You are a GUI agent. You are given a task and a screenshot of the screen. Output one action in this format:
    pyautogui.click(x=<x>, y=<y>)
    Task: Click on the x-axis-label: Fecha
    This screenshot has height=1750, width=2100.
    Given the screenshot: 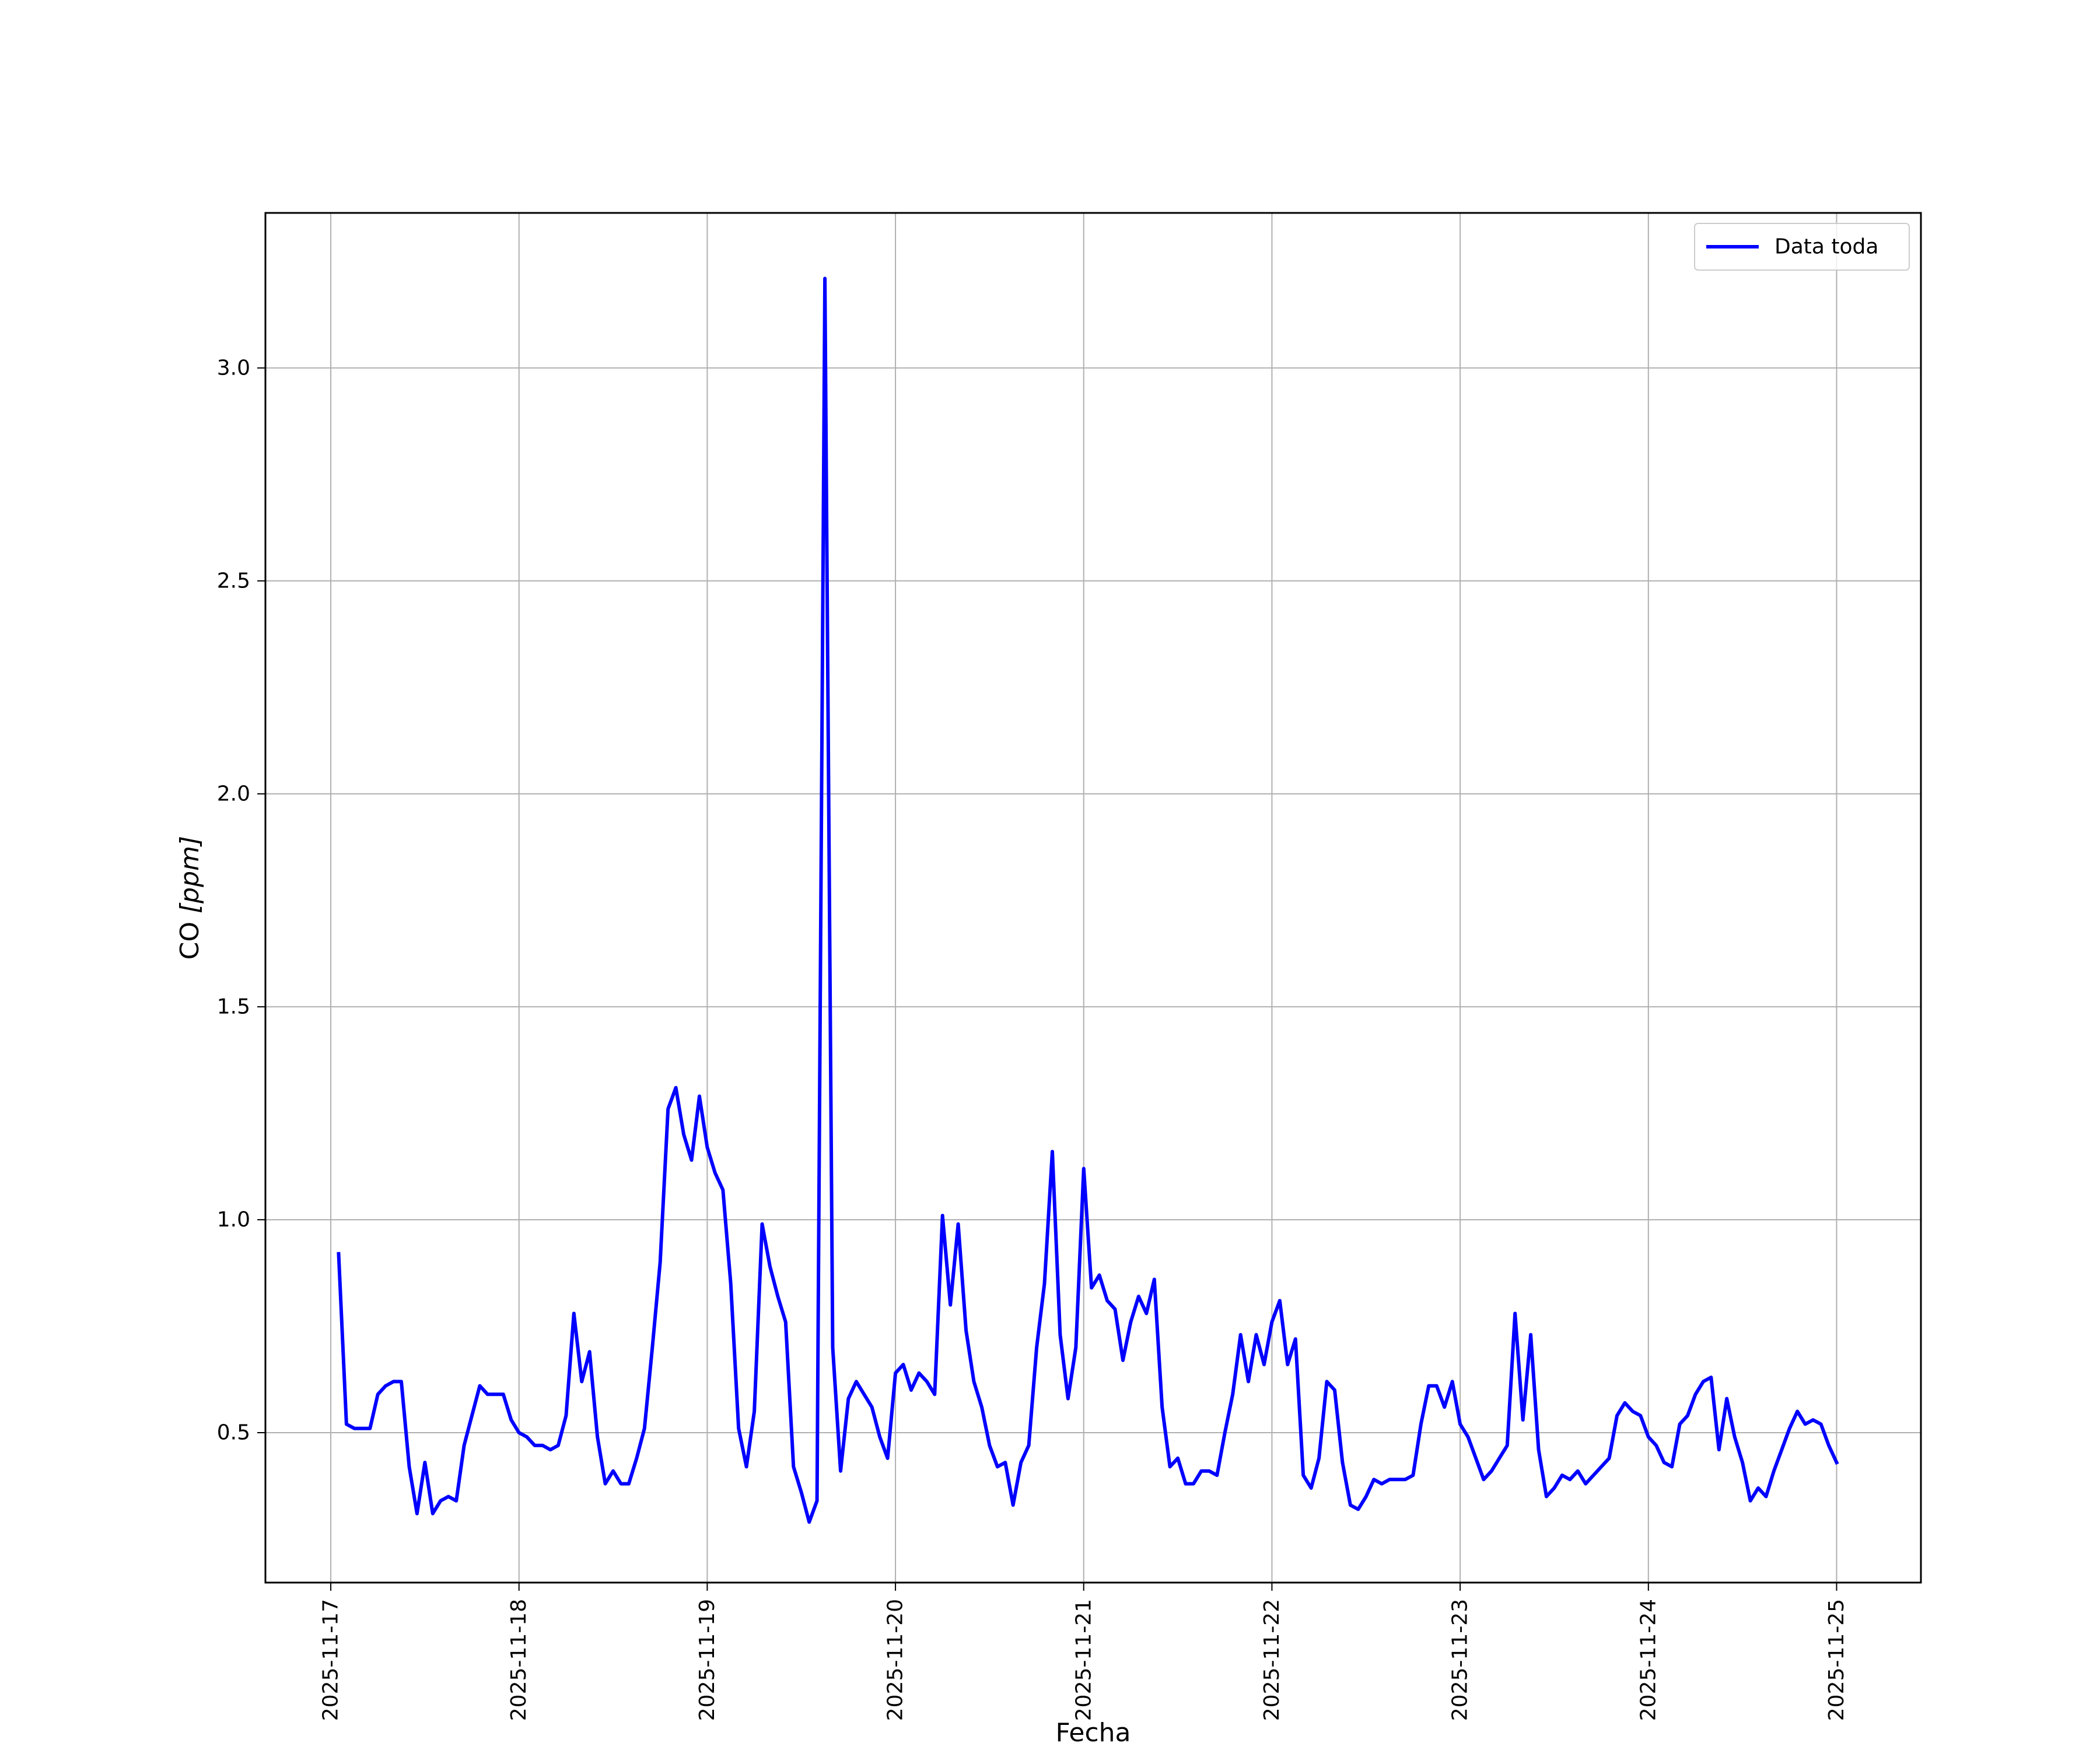 What is the action you would take?
    pyautogui.click(x=1092, y=1733)
    